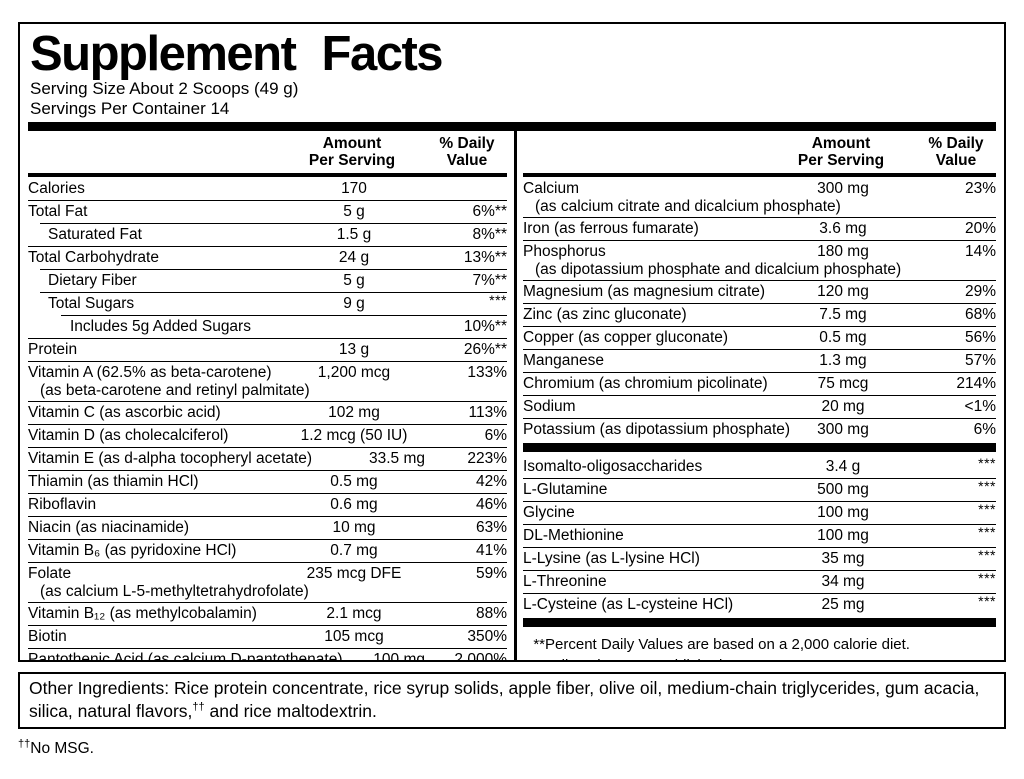 This screenshot has height=779, width=1024. Describe the element at coordinates (491, 482) in the screenshot. I see `nutrient-daily-value: 42%` at that location.